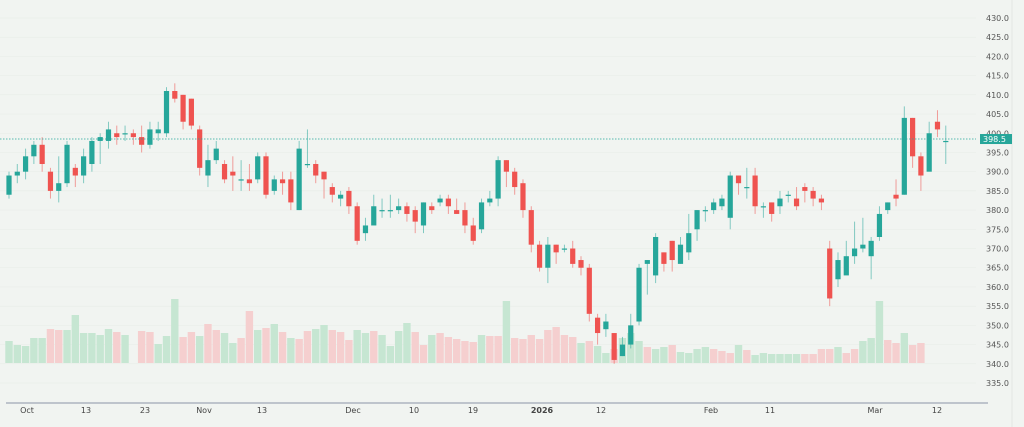 The height and width of the screenshot is (427, 1024). What do you see at coordinates (352, 410) in the screenshot?
I see `date-tick-label: Dec` at bounding box center [352, 410].